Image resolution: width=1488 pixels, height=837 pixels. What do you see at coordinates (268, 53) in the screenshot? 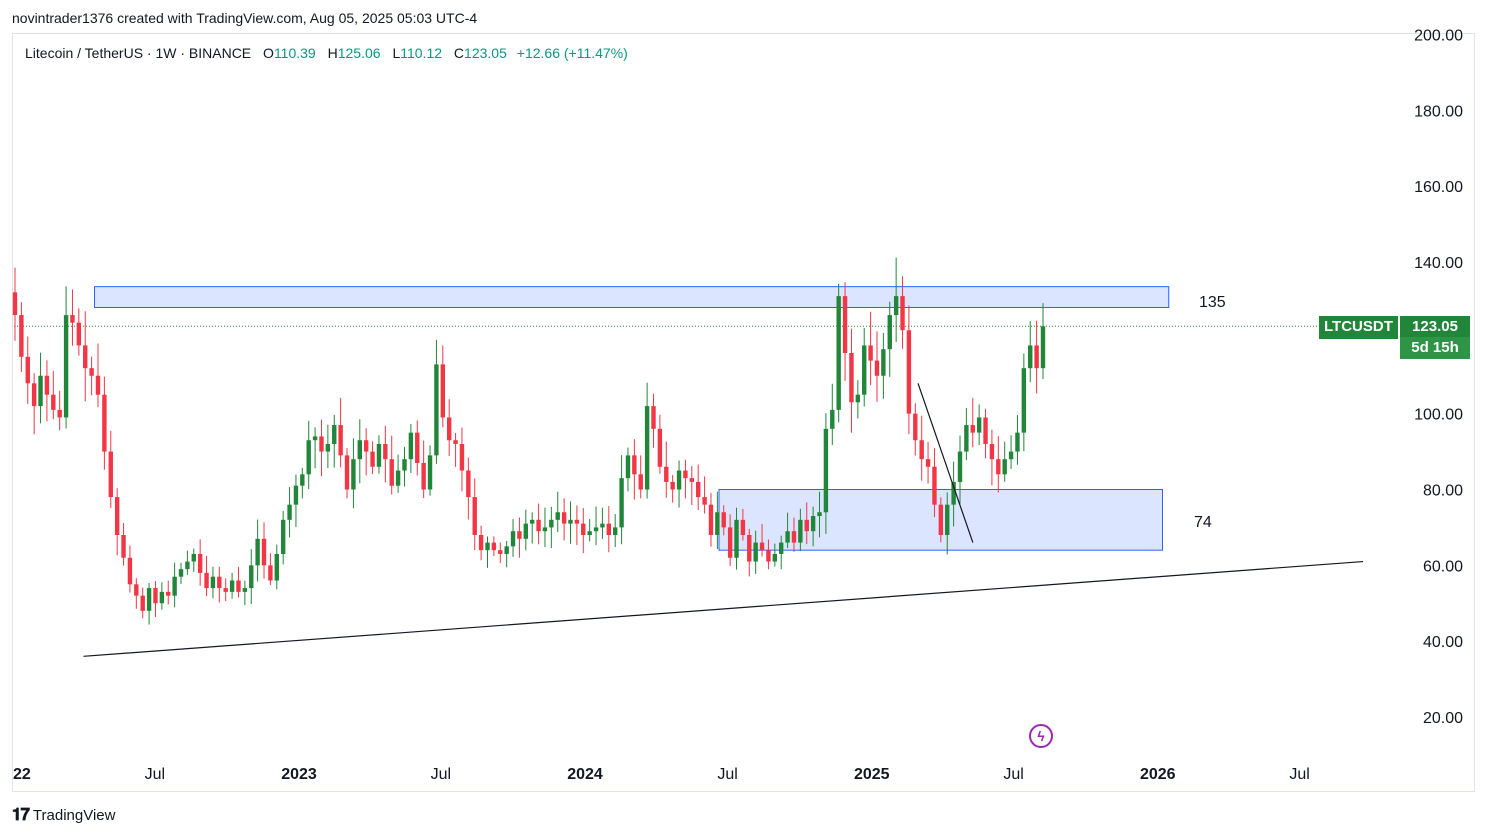
I see `open-label: O` at bounding box center [268, 53].